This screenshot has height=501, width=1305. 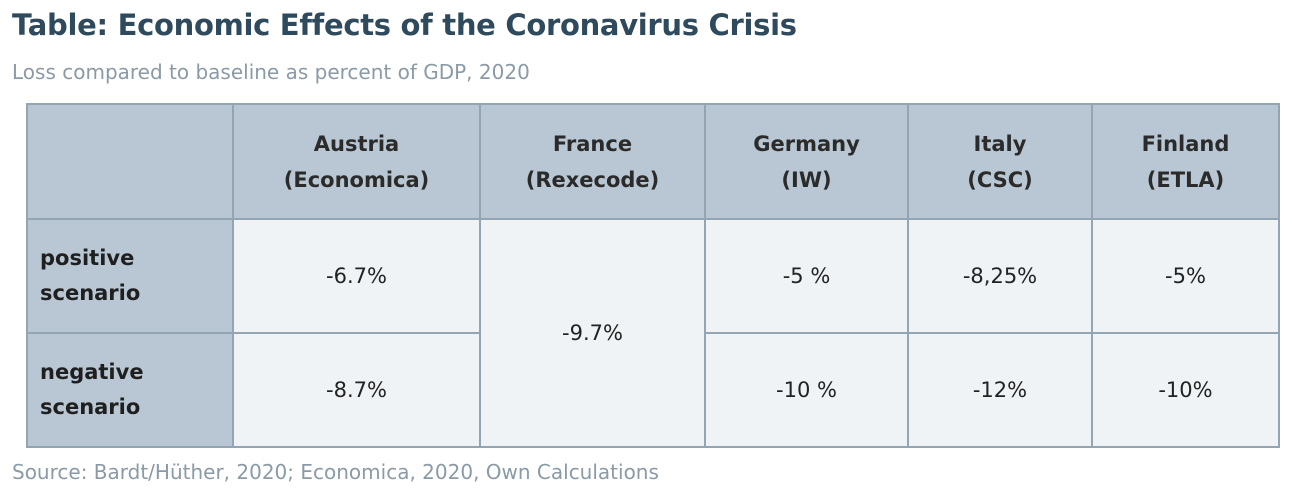 What do you see at coordinates (806, 179) in the screenshot?
I see `column-header-institute: (IW)` at bounding box center [806, 179].